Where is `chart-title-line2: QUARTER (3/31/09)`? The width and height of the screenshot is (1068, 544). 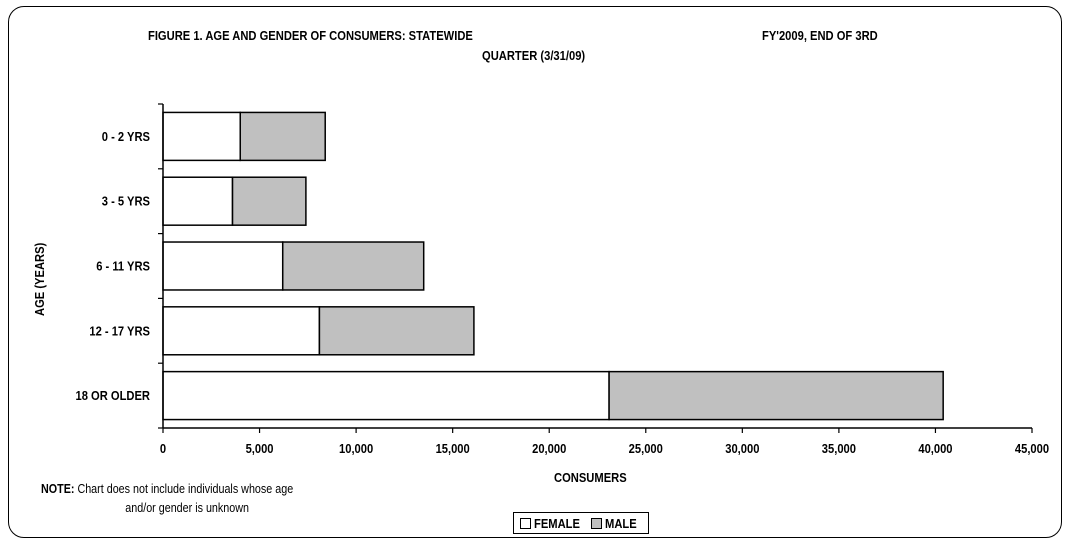
chart-title-line2: QUARTER (3/31/09) is located at coordinates (534, 55).